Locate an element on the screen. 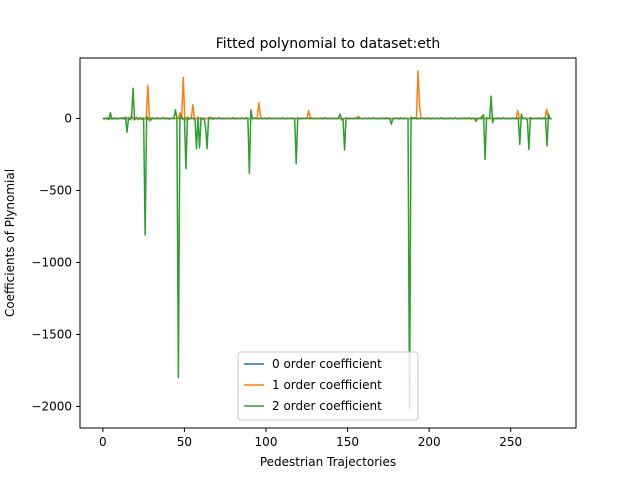 The height and width of the screenshot is (480, 640). legend-label-0: 0 order coefficient is located at coordinates (327, 364).